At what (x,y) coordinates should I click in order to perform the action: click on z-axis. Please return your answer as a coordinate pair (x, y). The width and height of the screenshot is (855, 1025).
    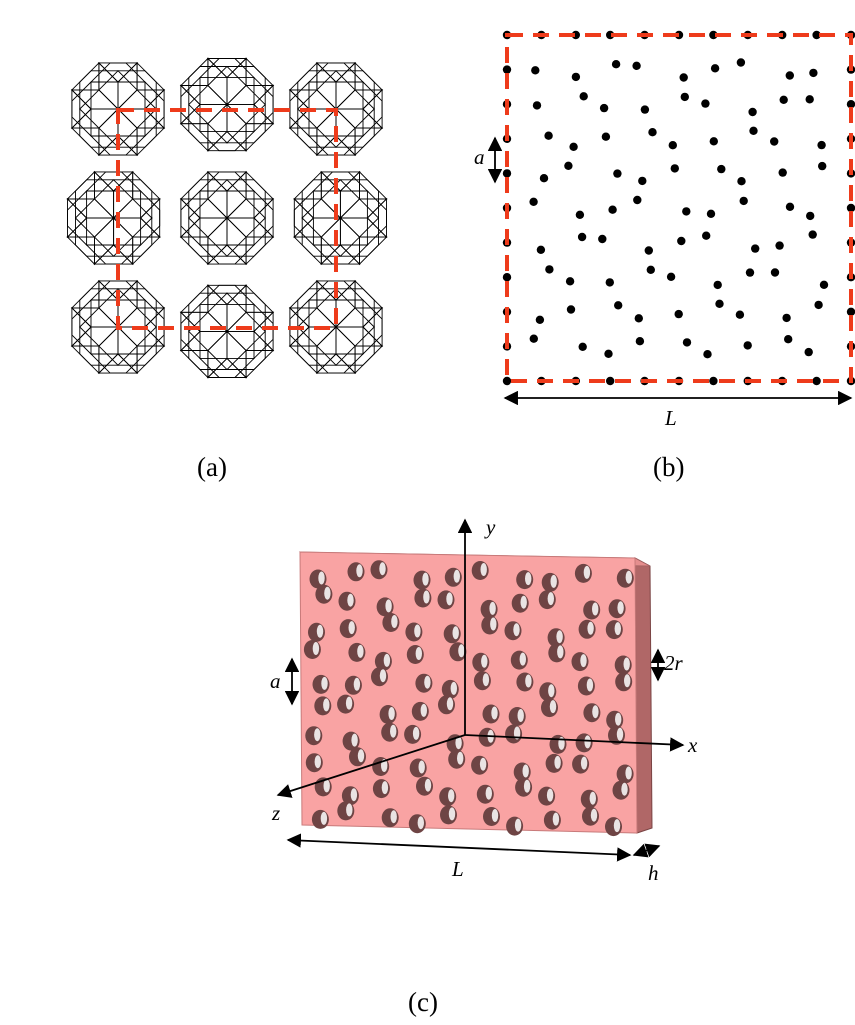
    Looking at the image, I should click on (371, 766).